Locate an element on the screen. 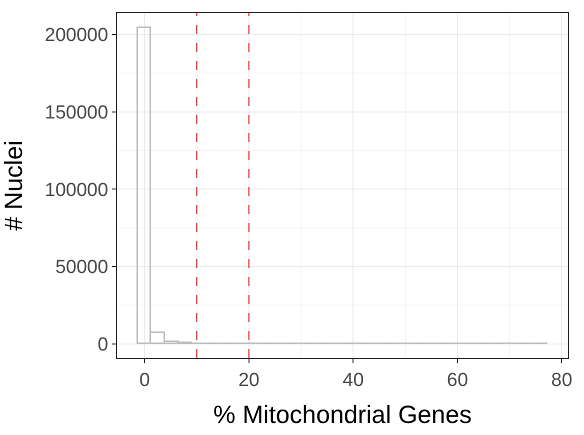  x-axis-title: % Mitochondrial Genes is located at coordinates (342, 414).